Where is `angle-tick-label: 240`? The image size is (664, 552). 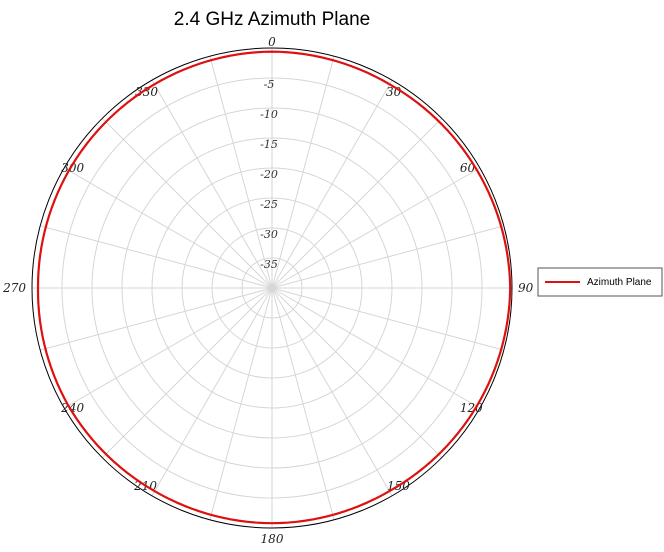
angle-tick-label: 240 is located at coordinates (72, 408).